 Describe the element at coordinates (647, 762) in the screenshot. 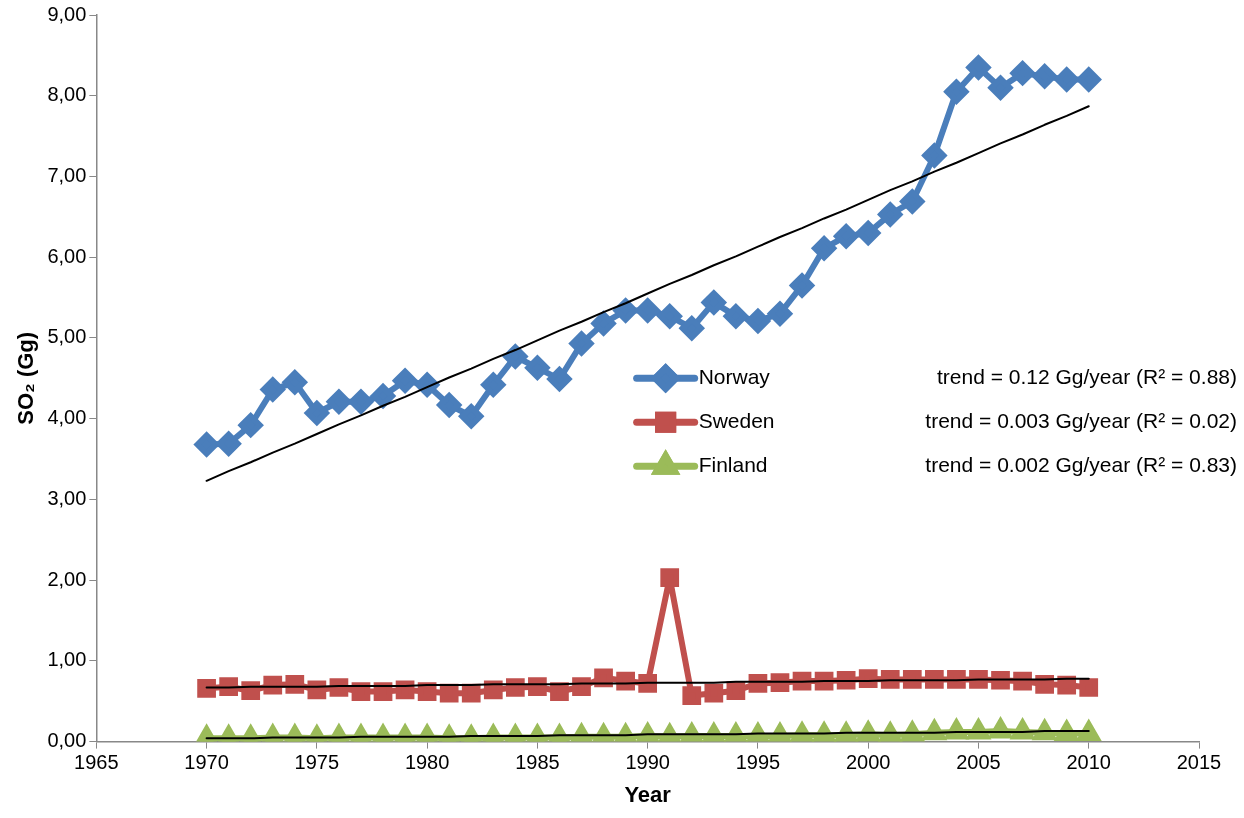

I see `x-tick-label: 1990` at that location.